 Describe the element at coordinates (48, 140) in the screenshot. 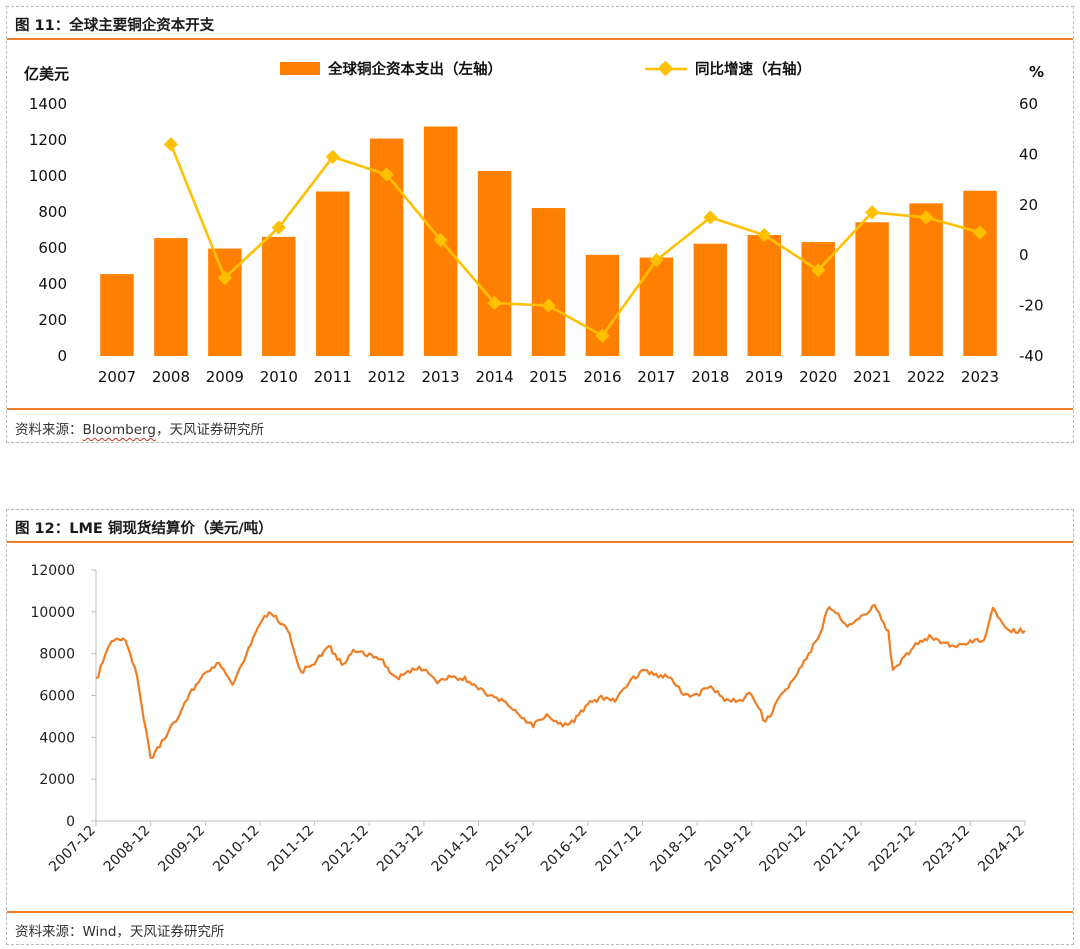

I see `left-axis-tick: 1200` at that location.